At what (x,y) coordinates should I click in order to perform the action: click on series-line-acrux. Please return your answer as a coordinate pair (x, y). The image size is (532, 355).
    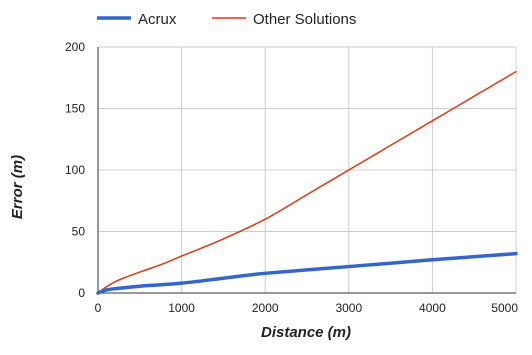
    Looking at the image, I should click on (307, 273).